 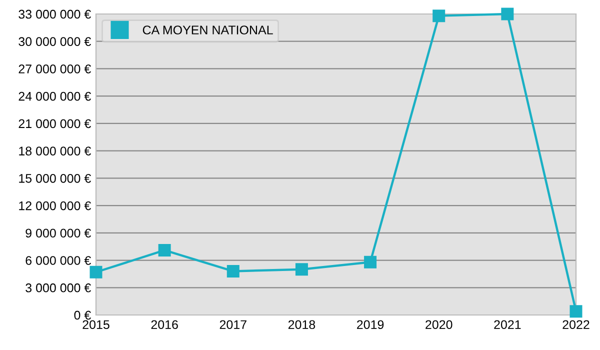 What do you see at coordinates (439, 325) in the screenshot?
I see `x-tick-label: 2020` at bounding box center [439, 325].